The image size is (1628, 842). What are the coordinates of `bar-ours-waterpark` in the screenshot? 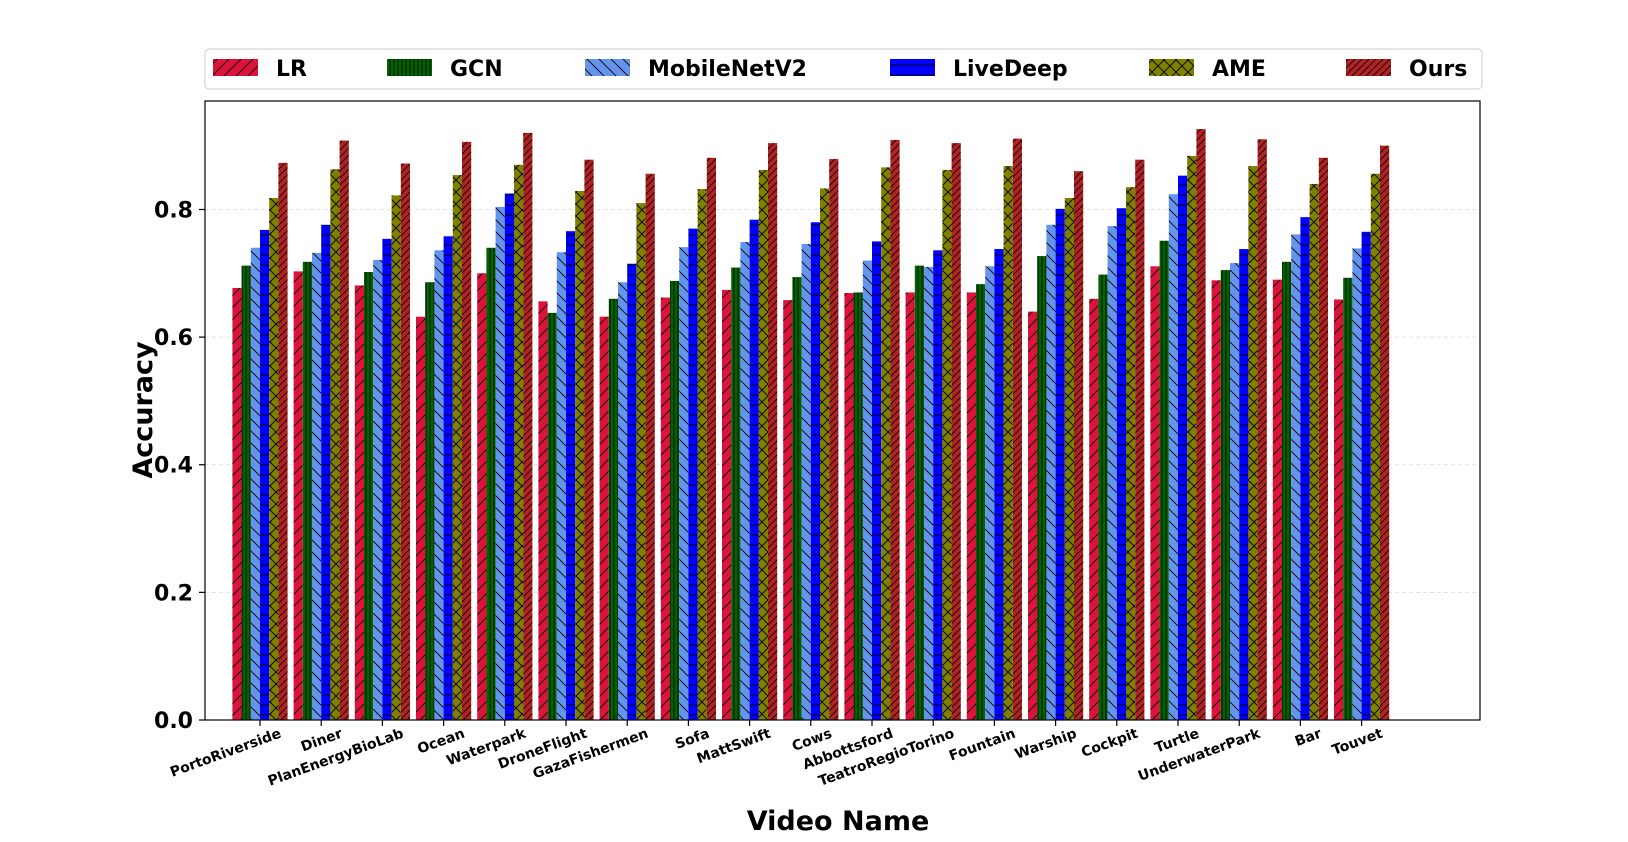 It's located at (528, 426).